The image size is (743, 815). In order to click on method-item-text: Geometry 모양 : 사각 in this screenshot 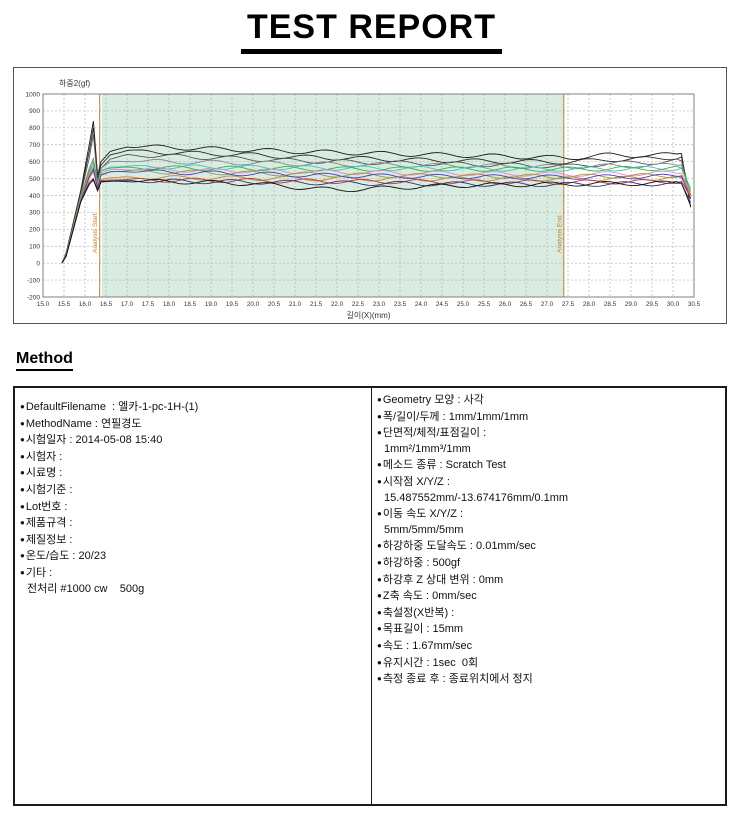, I will do `click(433, 400)`.